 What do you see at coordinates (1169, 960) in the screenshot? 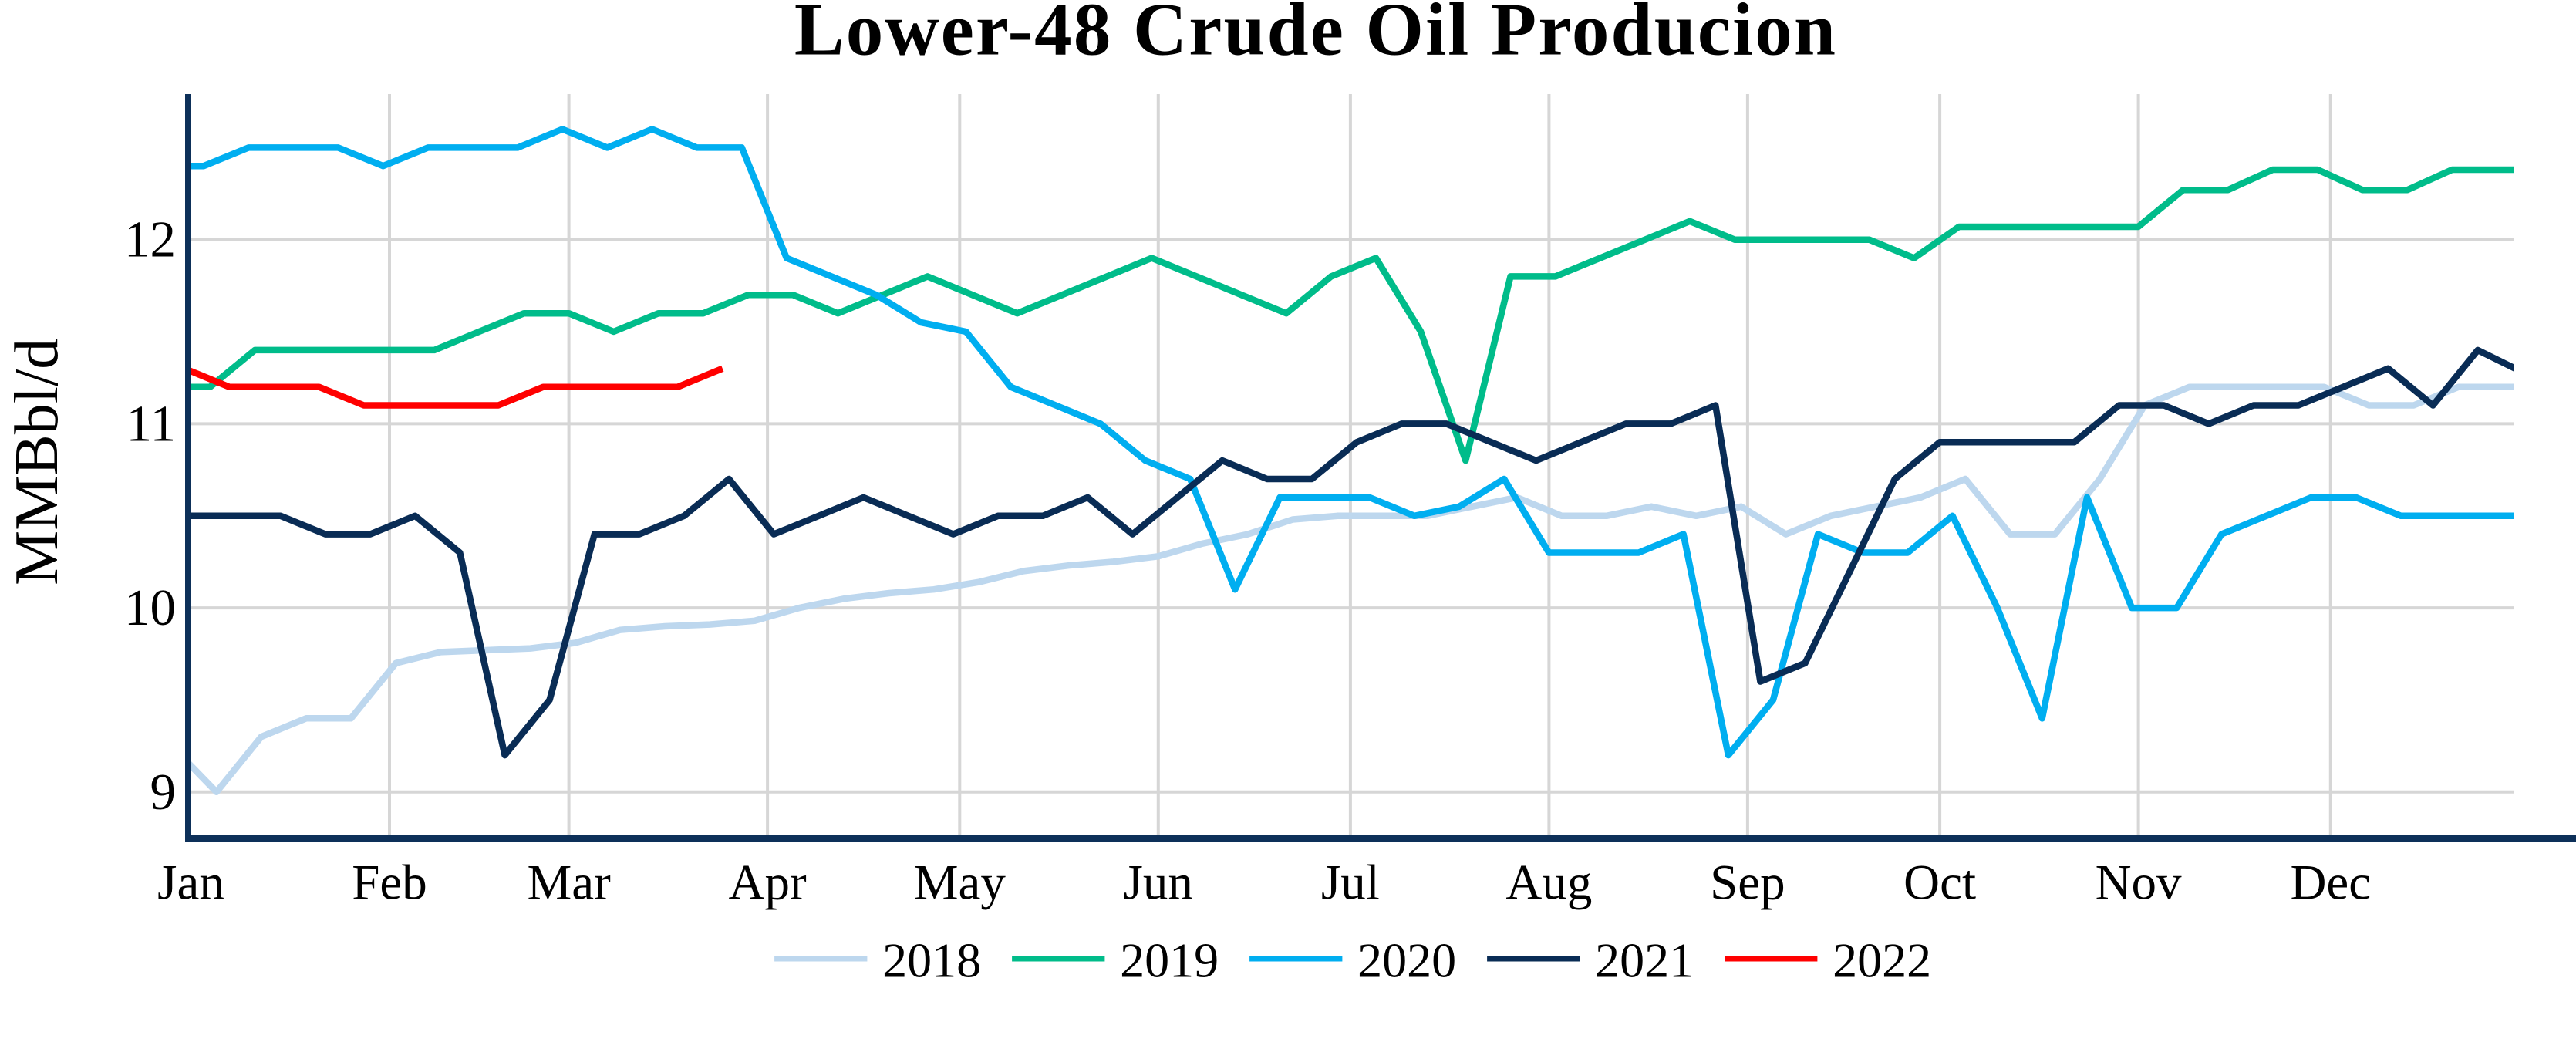
I see `svg-text: 2019` at bounding box center [1169, 960].